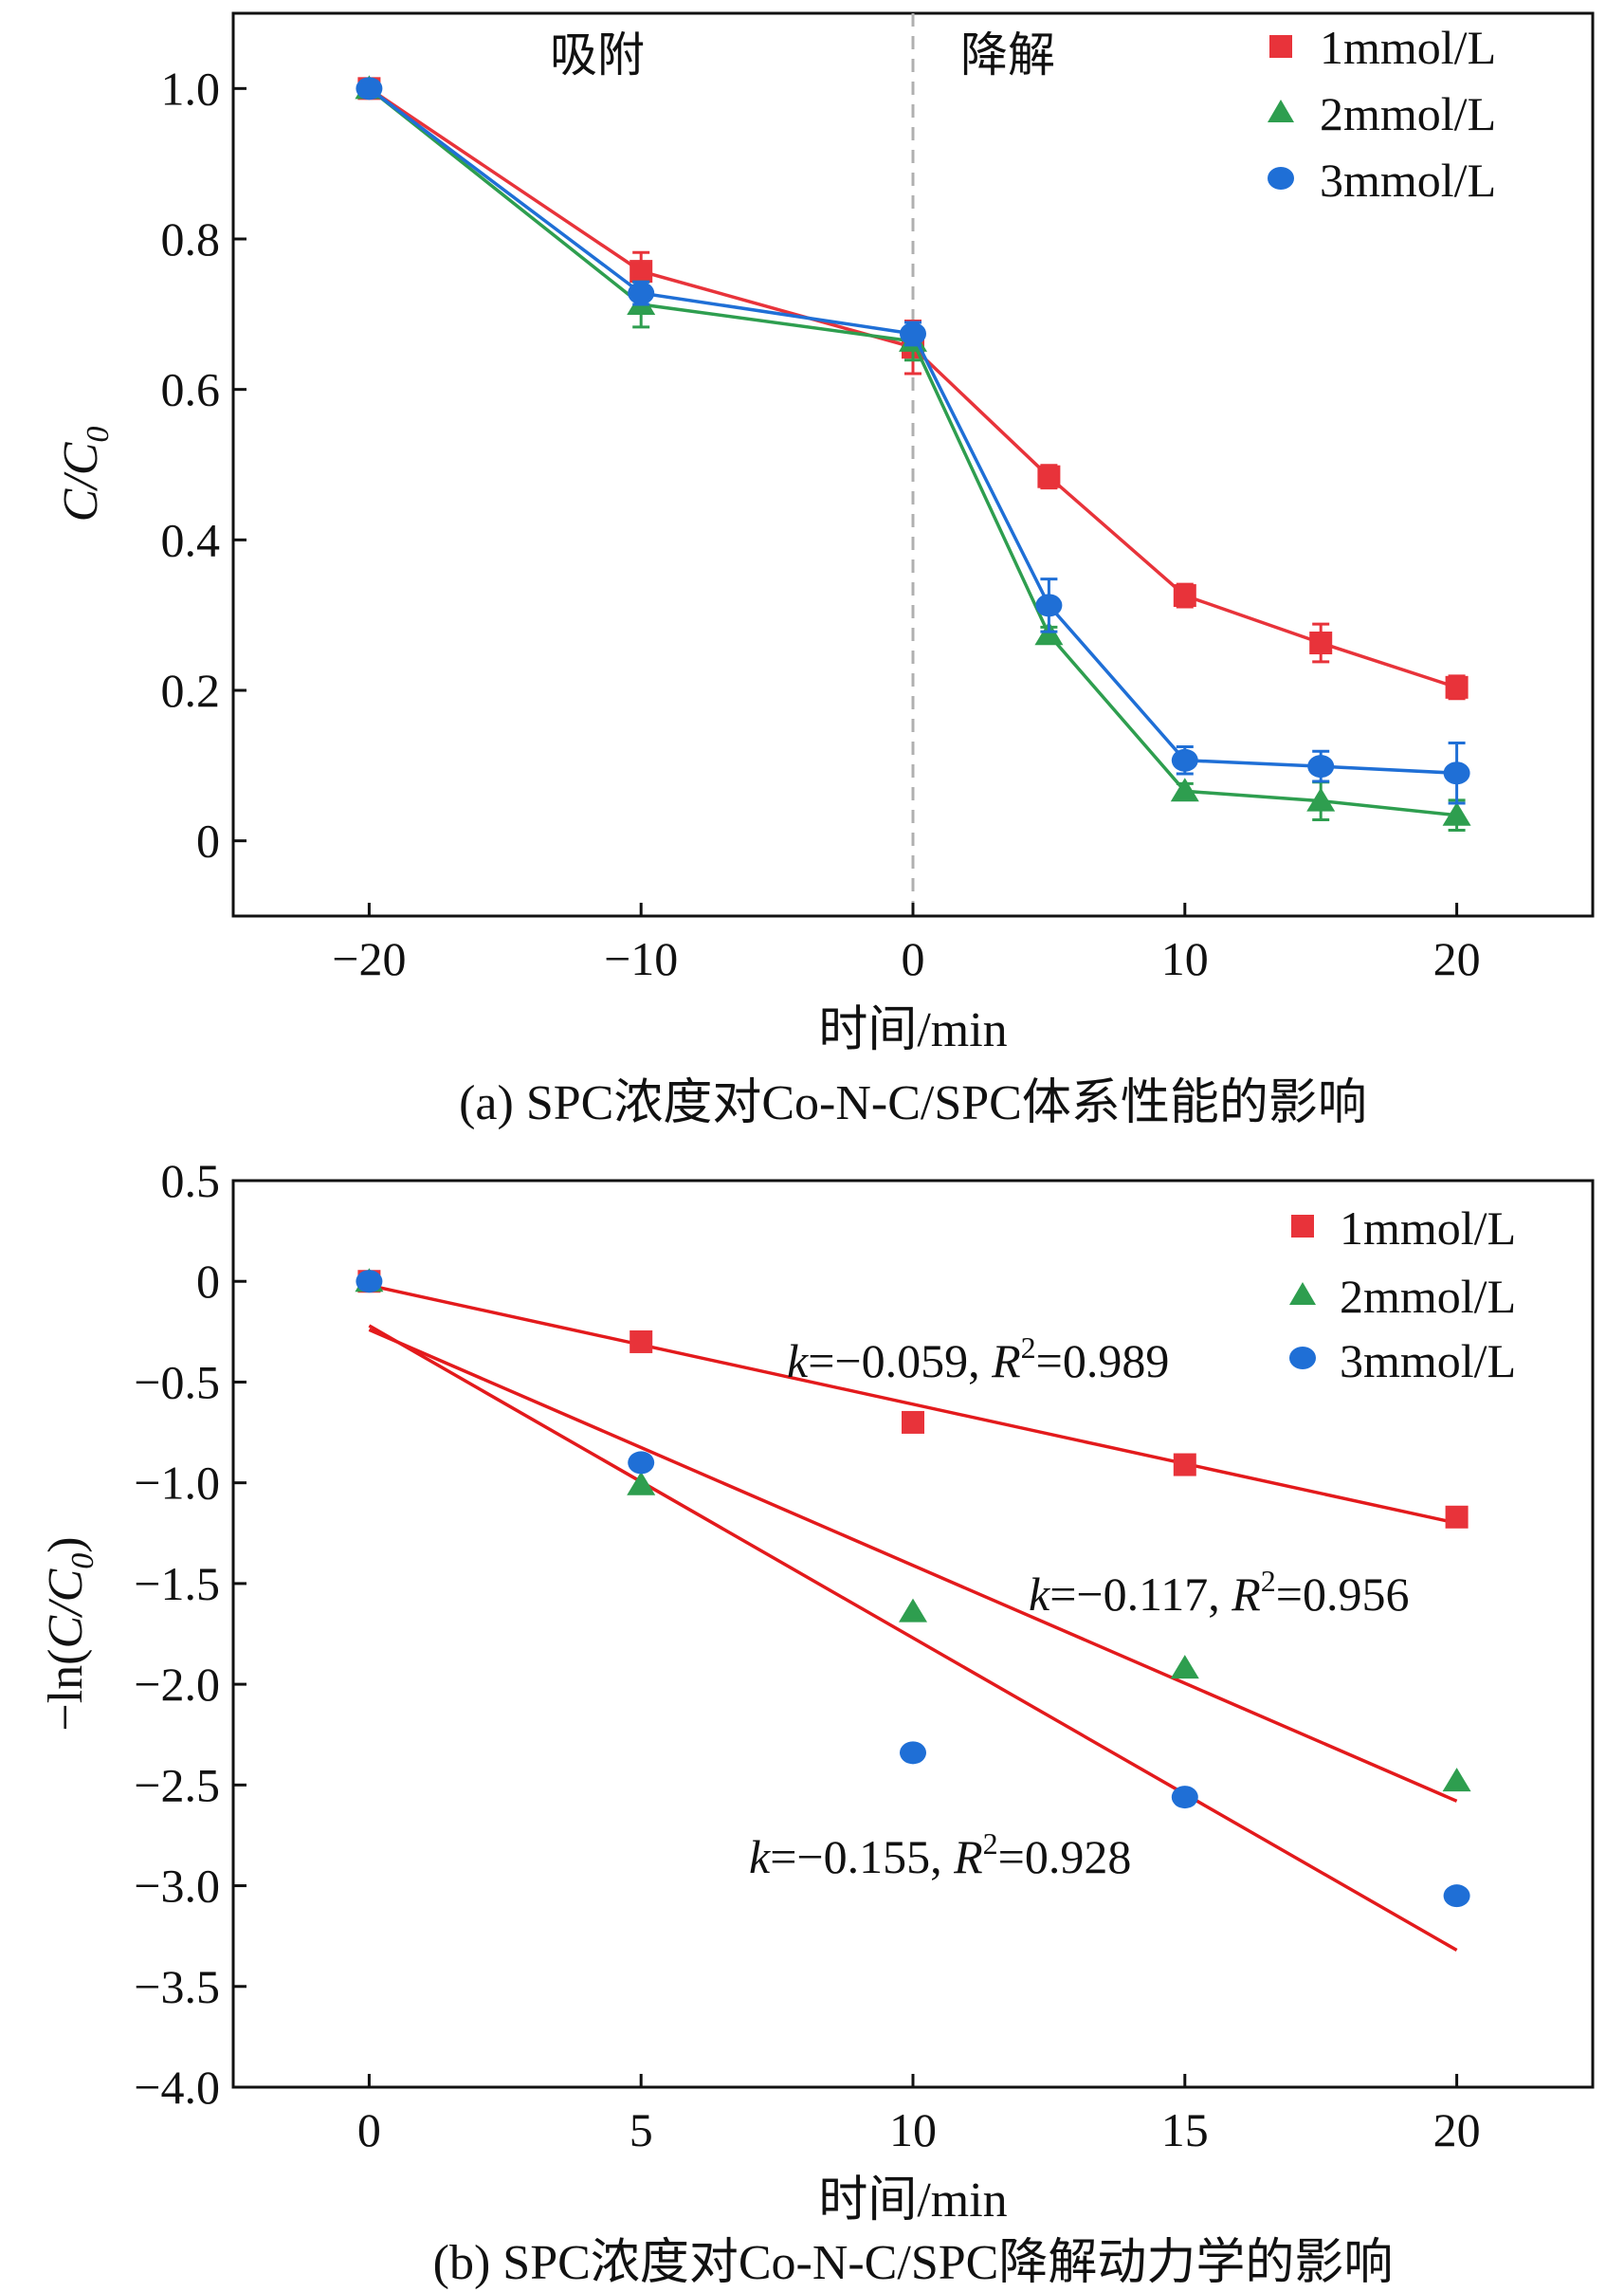  What do you see at coordinates (901, 1360) in the screenshot?
I see `fit-annotation-1-k-value: −0.059` at bounding box center [901, 1360].